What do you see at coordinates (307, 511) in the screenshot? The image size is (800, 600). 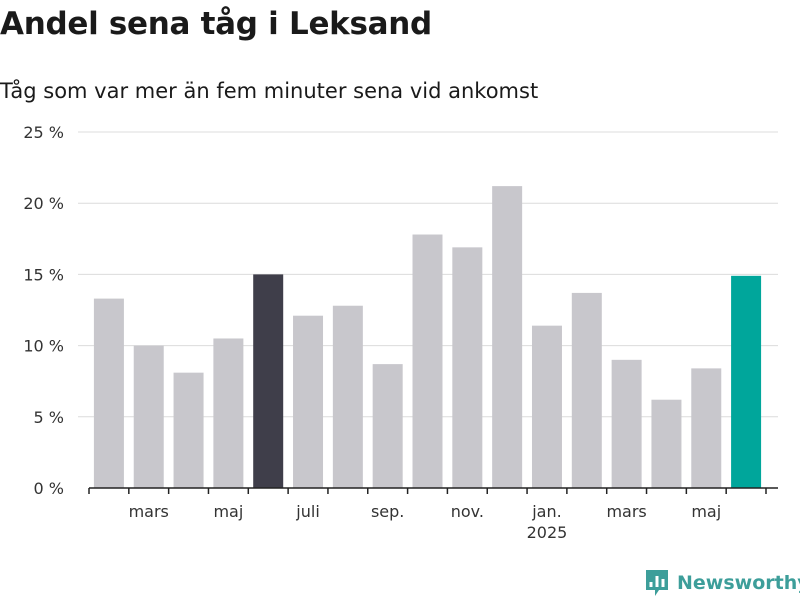 I see `x-tick-label: juli` at bounding box center [307, 511].